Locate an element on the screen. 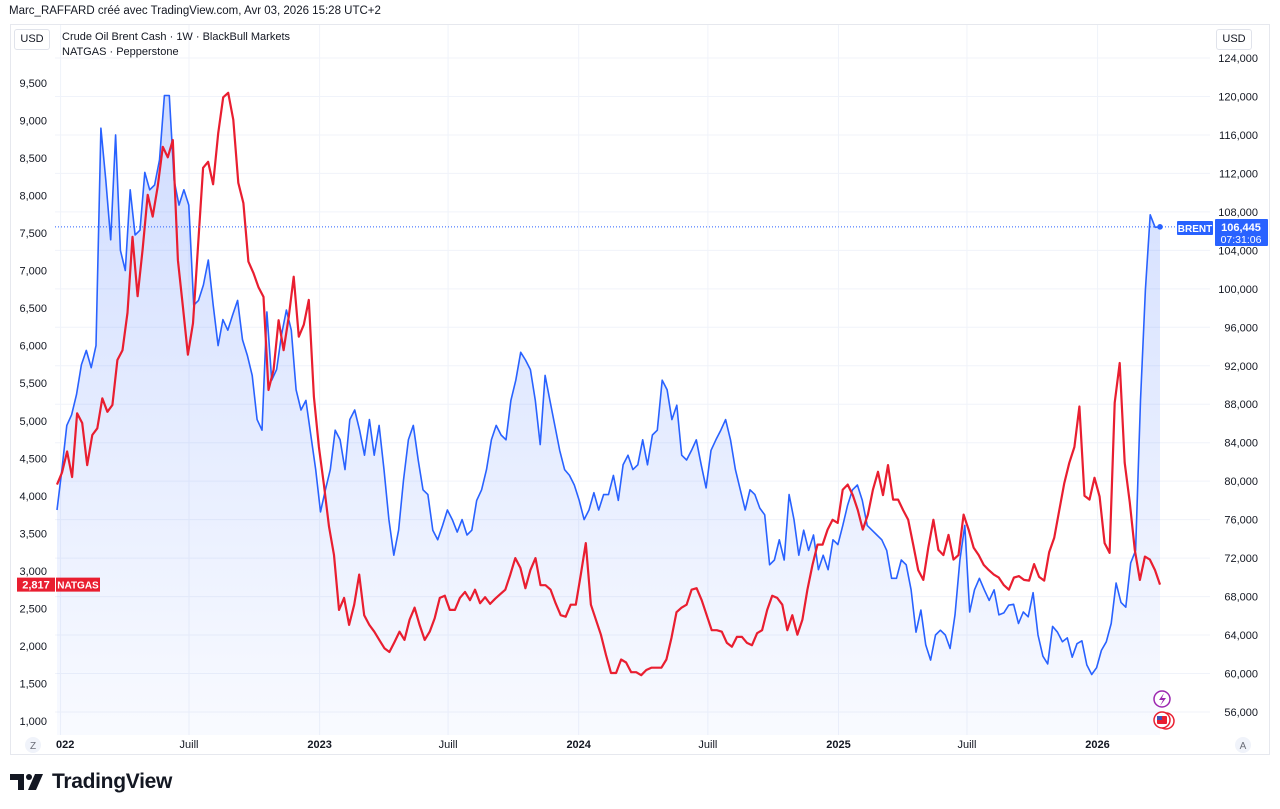  right-axis-tick: 104,000 is located at coordinates (1238, 251).